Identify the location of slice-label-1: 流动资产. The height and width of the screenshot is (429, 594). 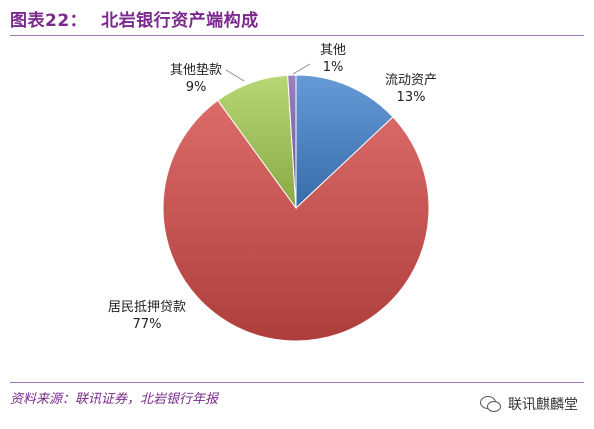
(411, 80).